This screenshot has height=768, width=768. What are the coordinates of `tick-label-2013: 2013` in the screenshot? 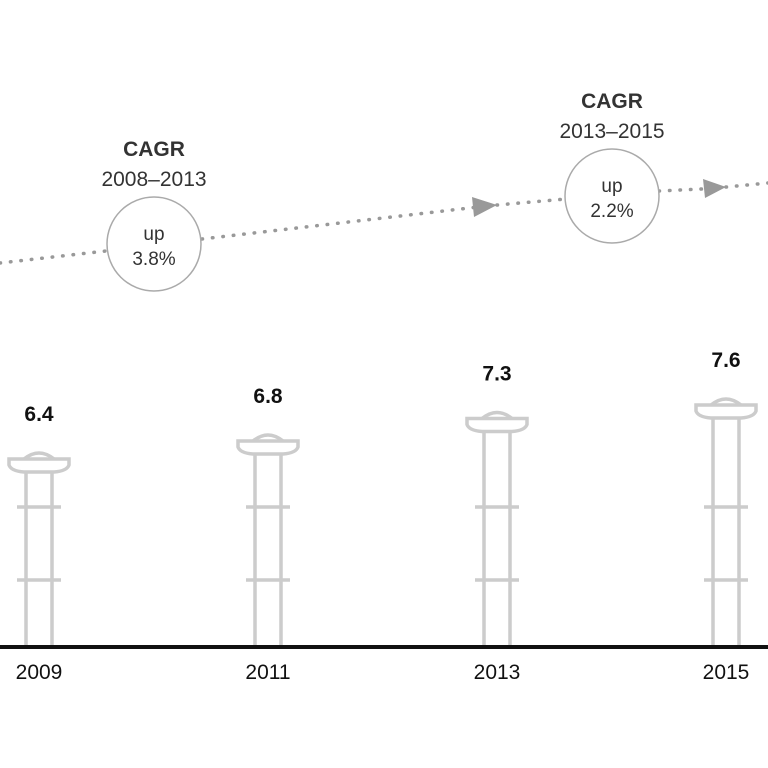 It's located at (497, 672).